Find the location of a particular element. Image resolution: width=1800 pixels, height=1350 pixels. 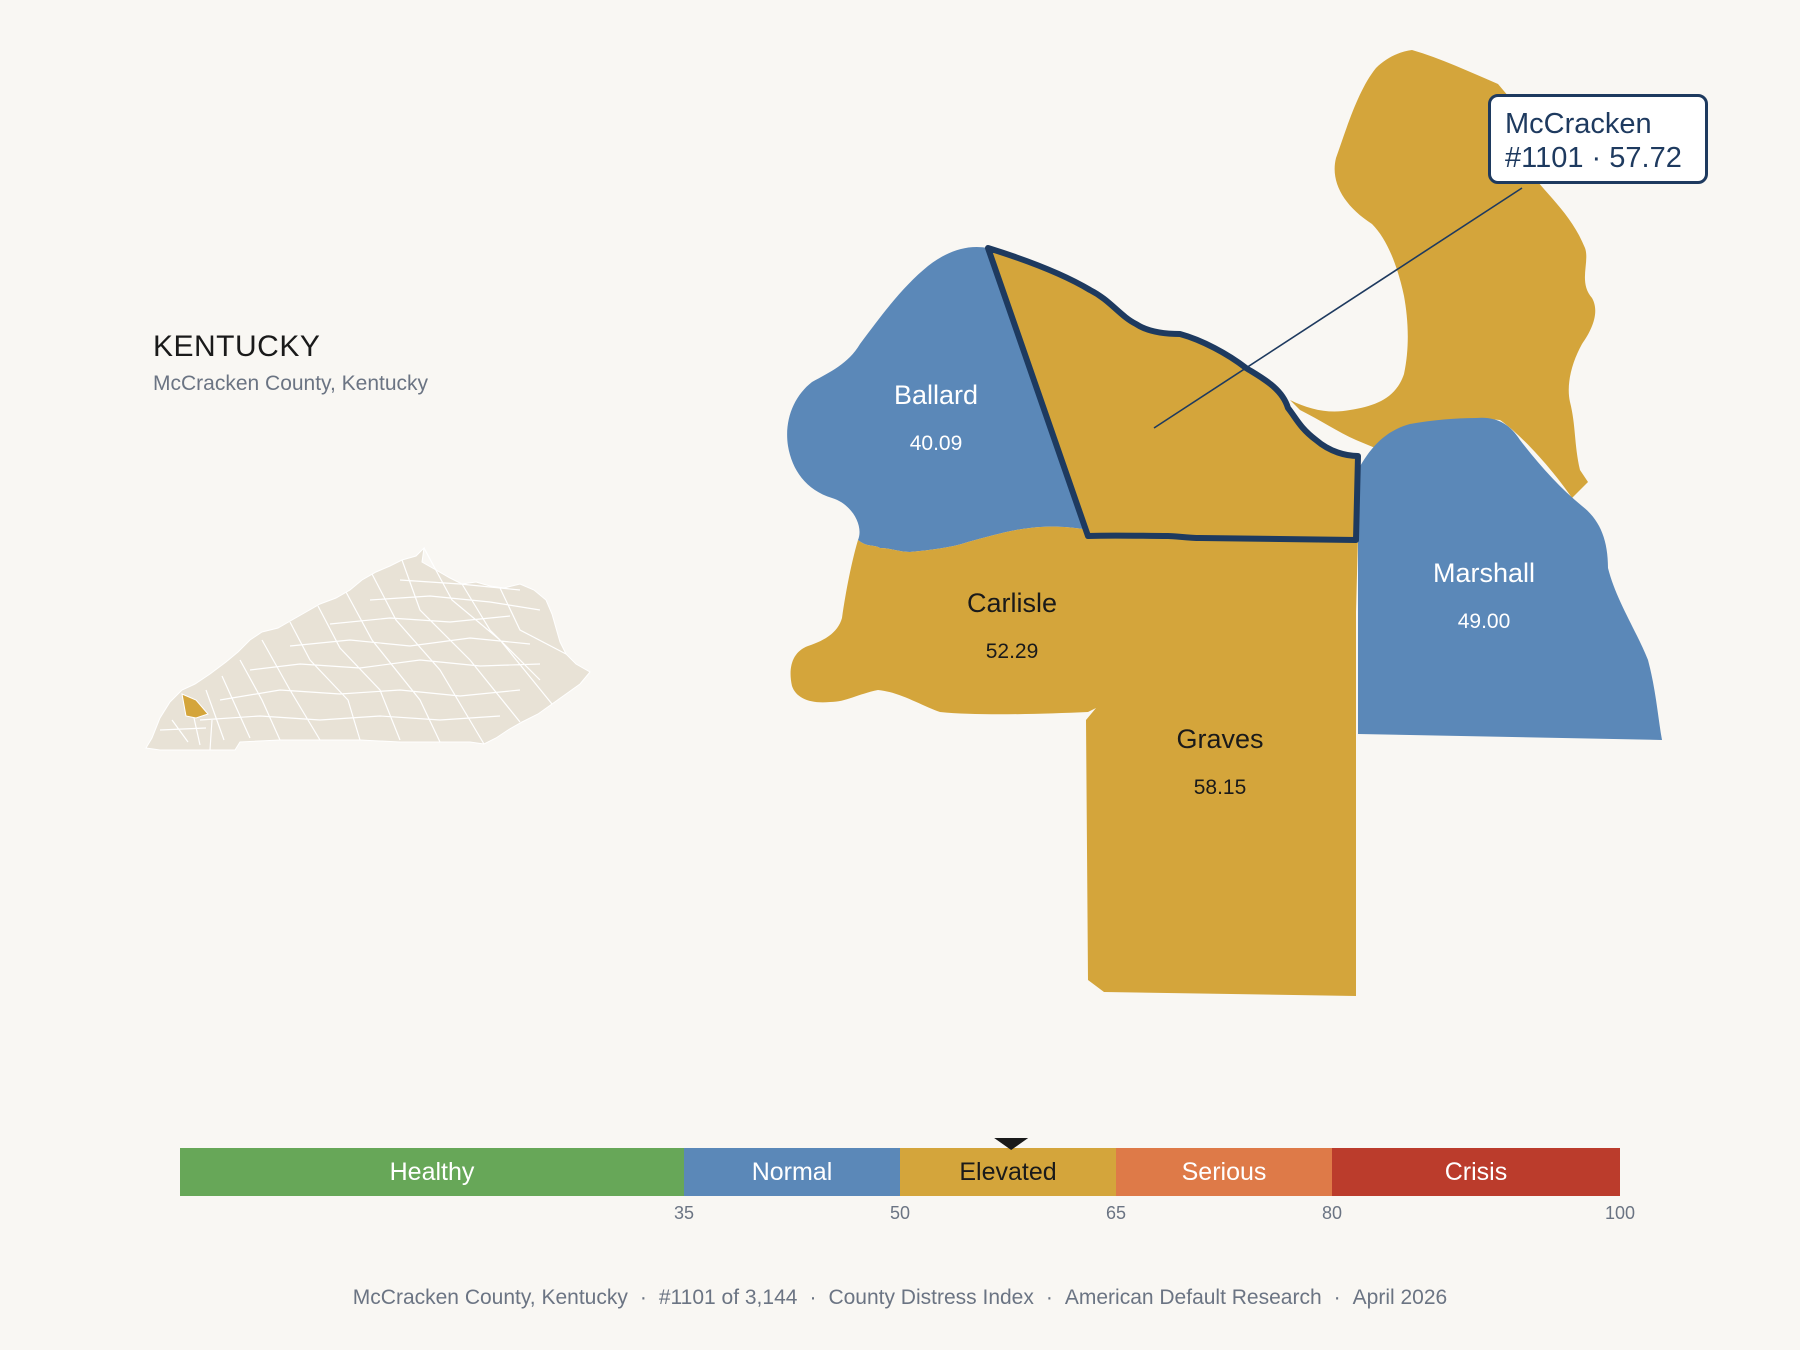

footer-source: American Default Research is located at coordinates (1193, 1297).